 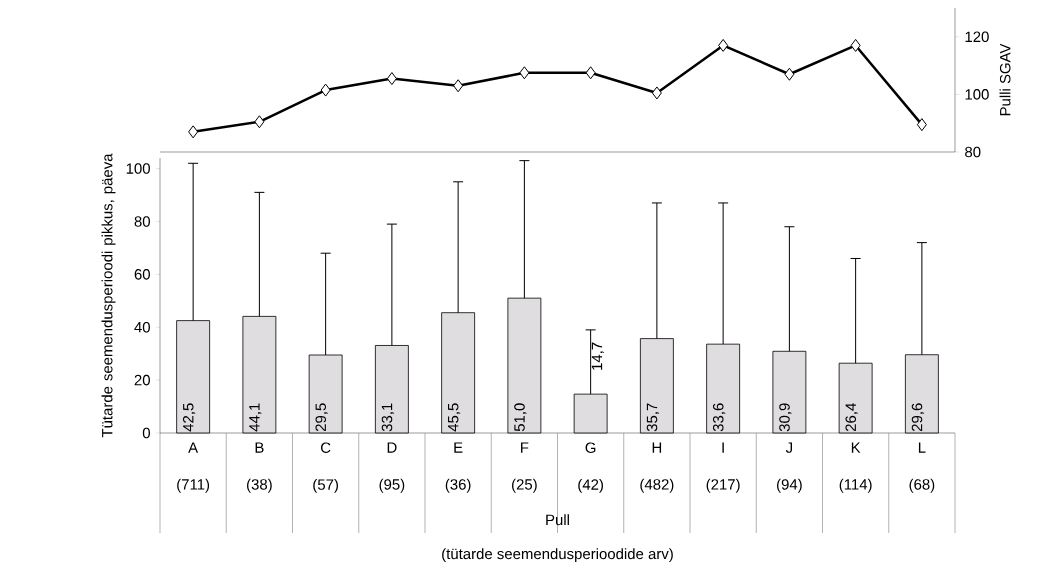 What do you see at coordinates (719, 417) in the screenshot?
I see `data-label: 33,6` at bounding box center [719, 417].